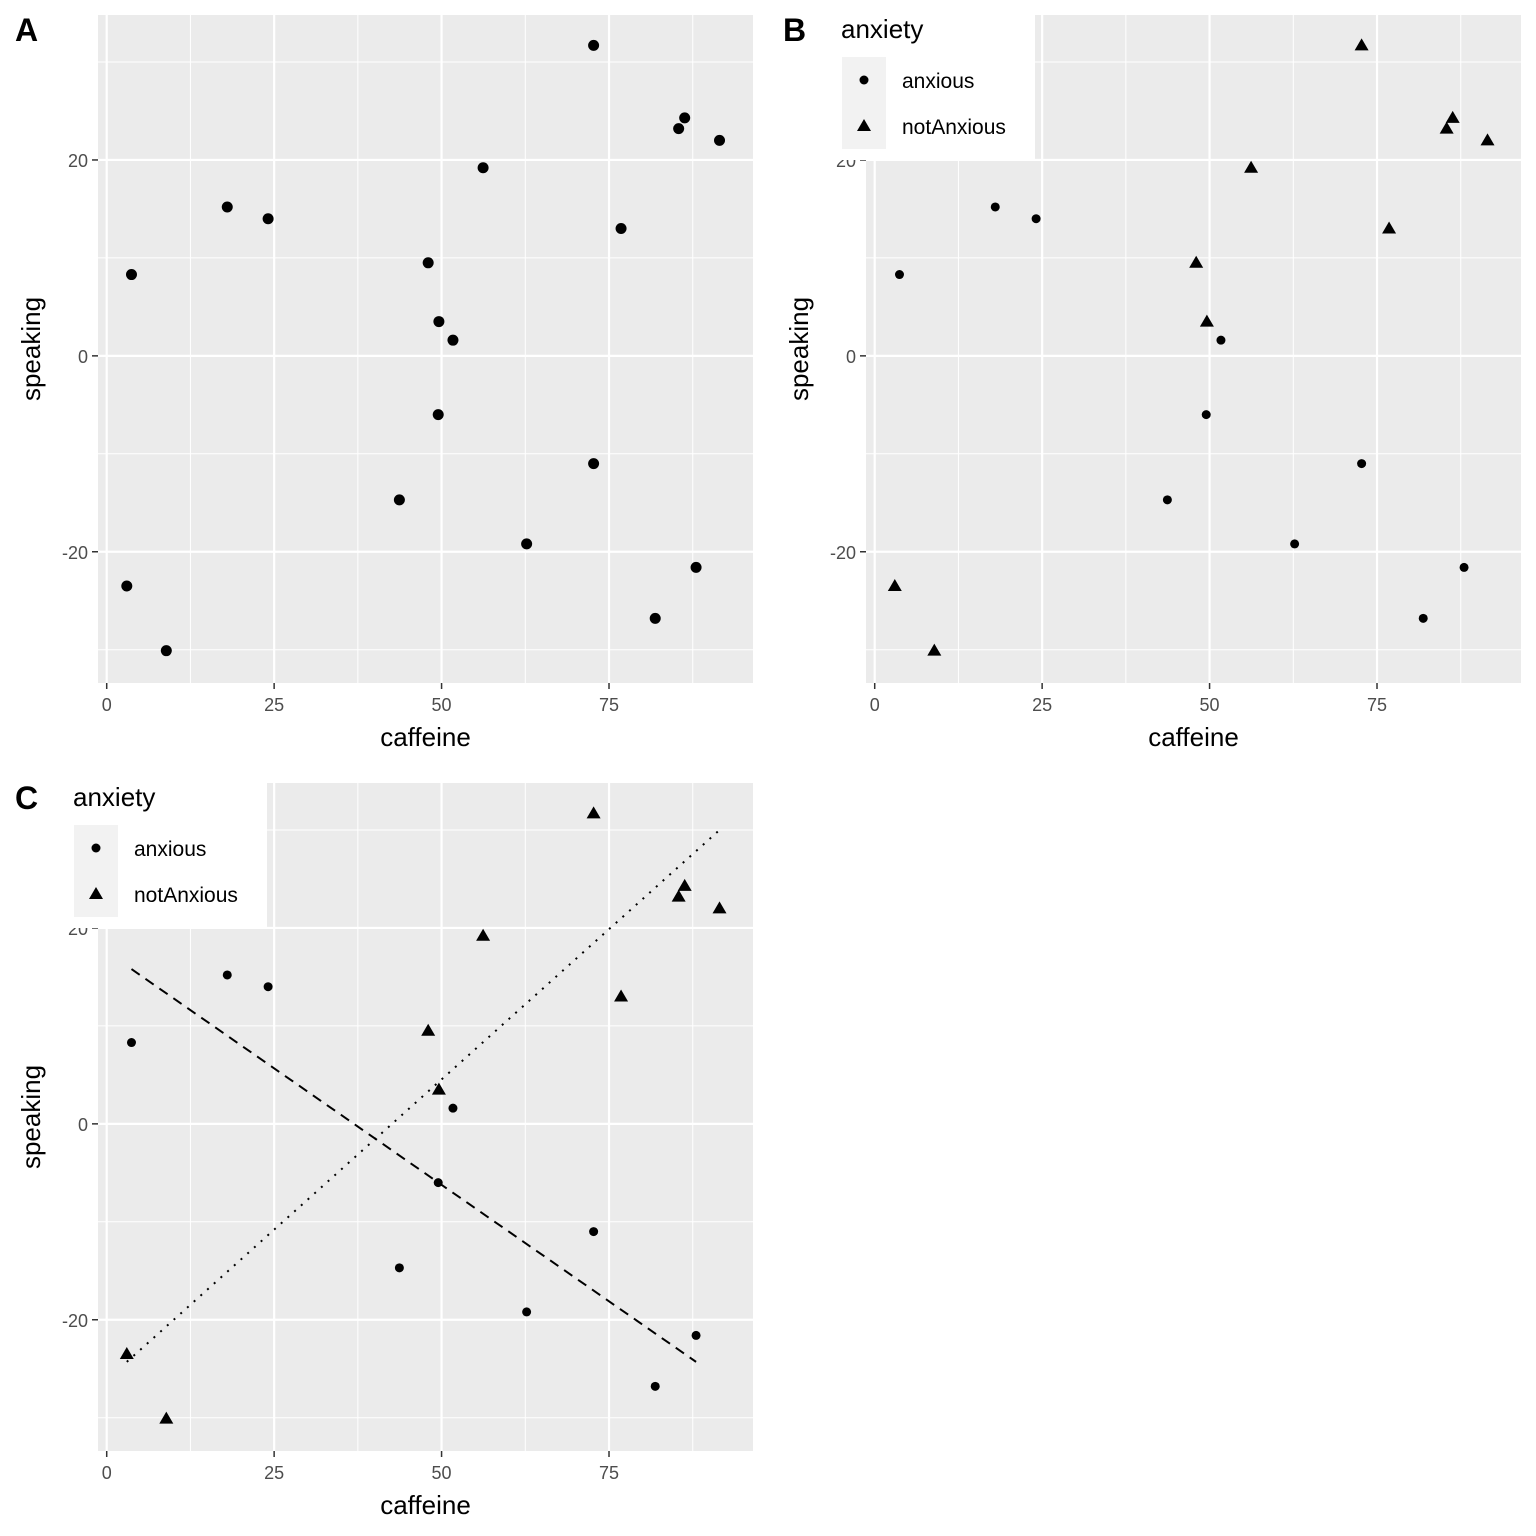  I want to click on panel-label: A, so click(26, 30).